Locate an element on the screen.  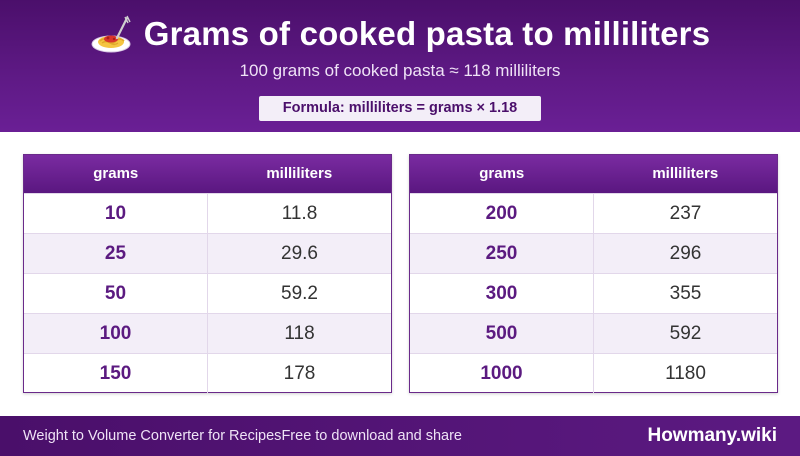
grams-cell: 50 is located at coordinates (116, 293).